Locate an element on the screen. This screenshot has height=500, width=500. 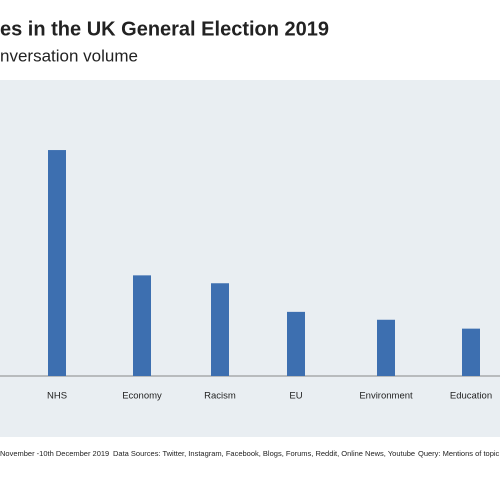
chart-title: es in the UK General Election 2019 is located at coordinates (164, 29).